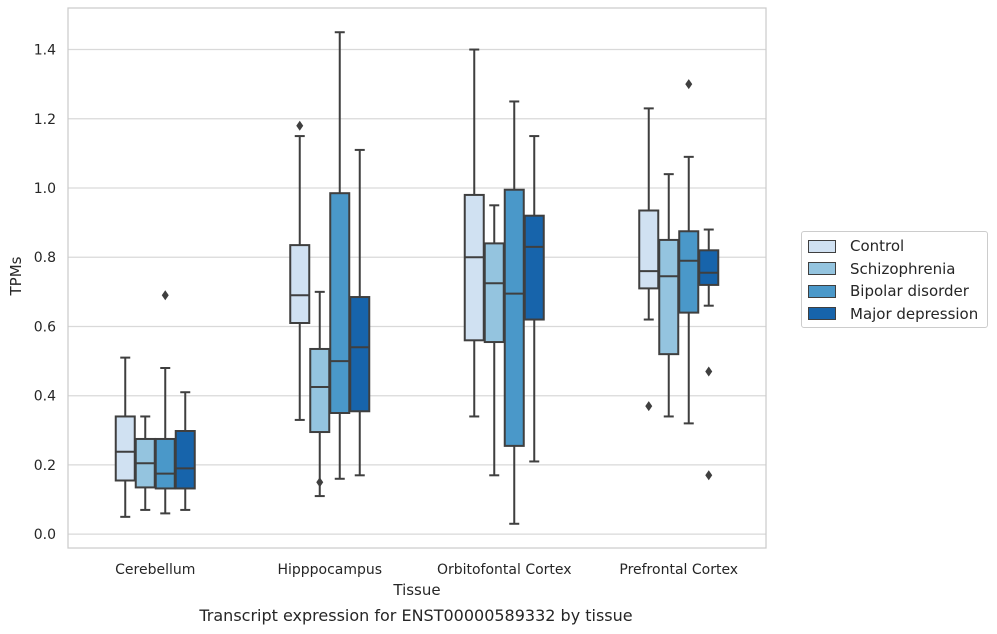 Image resolution: width=997 pixels, height=634 pixels. I want to click on y-tick-label: 0.2, so click(45, 466).